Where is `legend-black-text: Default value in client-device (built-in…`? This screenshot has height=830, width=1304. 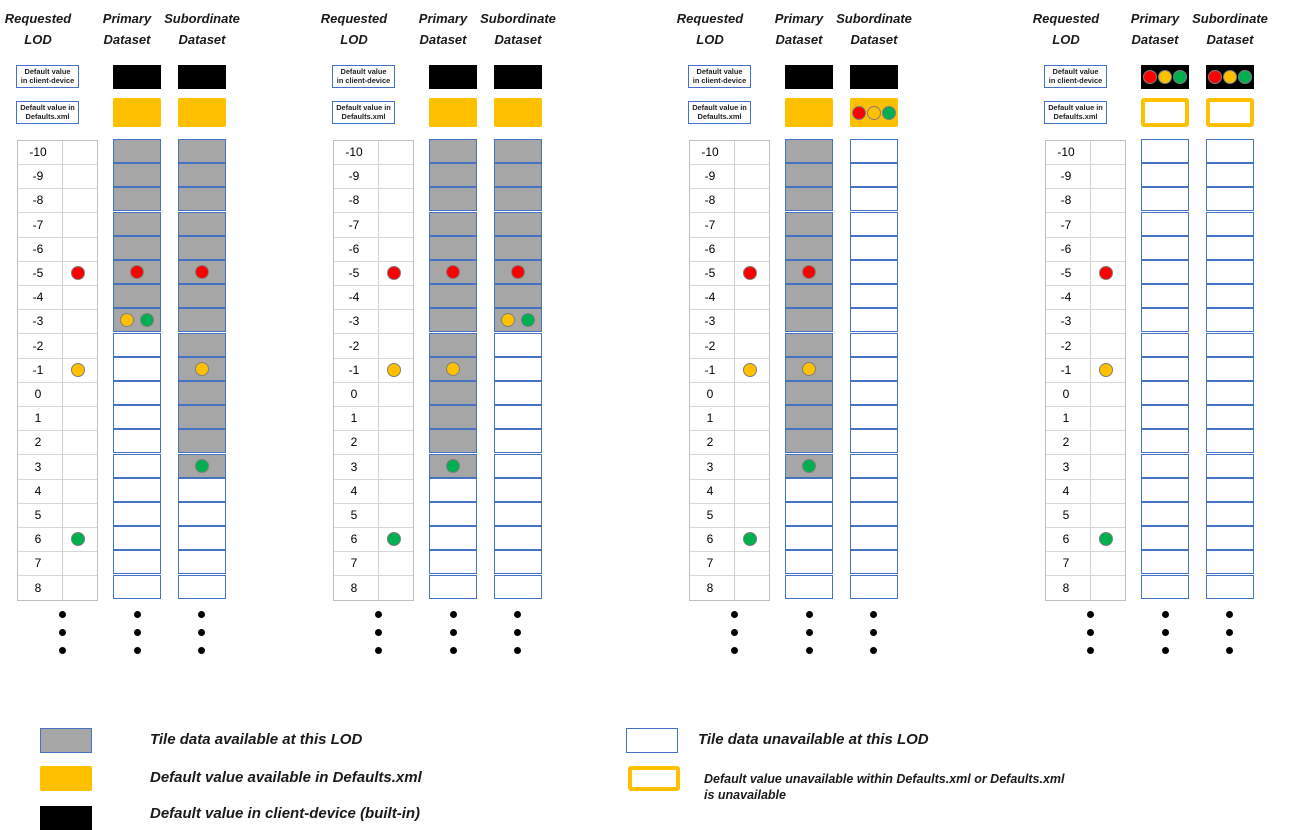 legend-black-text: Default value in client-device (built-in… is located at coordinates (285, 813).